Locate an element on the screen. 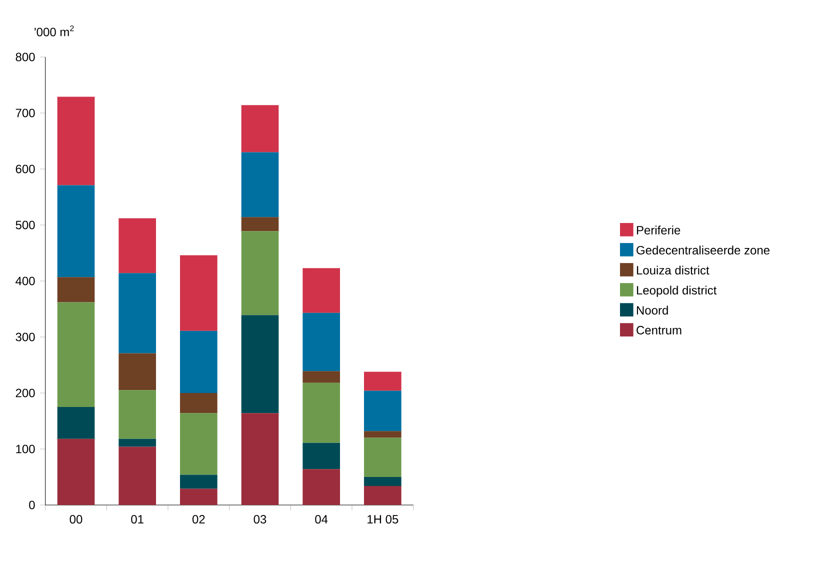 The width and height of the screenshot is (829, 573). y-tick-label: 0 is located at coordinates (32, 505).